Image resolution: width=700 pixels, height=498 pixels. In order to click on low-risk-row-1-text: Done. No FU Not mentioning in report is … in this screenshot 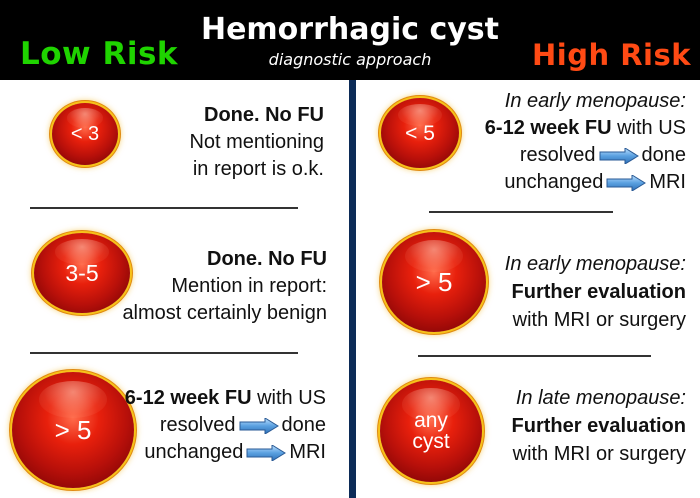, I will do `click(256, 142)`.